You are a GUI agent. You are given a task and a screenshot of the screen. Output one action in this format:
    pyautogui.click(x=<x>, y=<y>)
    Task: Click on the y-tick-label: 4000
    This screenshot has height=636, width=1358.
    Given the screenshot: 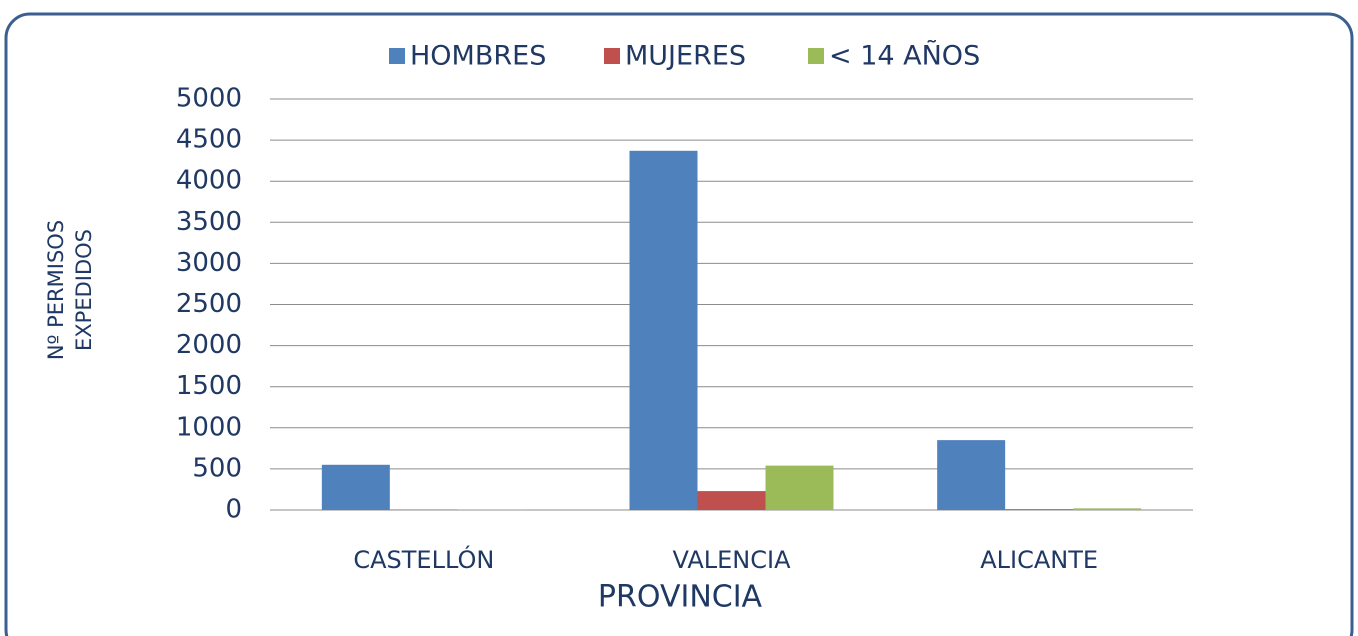 What is the action you would take?
    pyautogui.click(x=209, y=181)
    